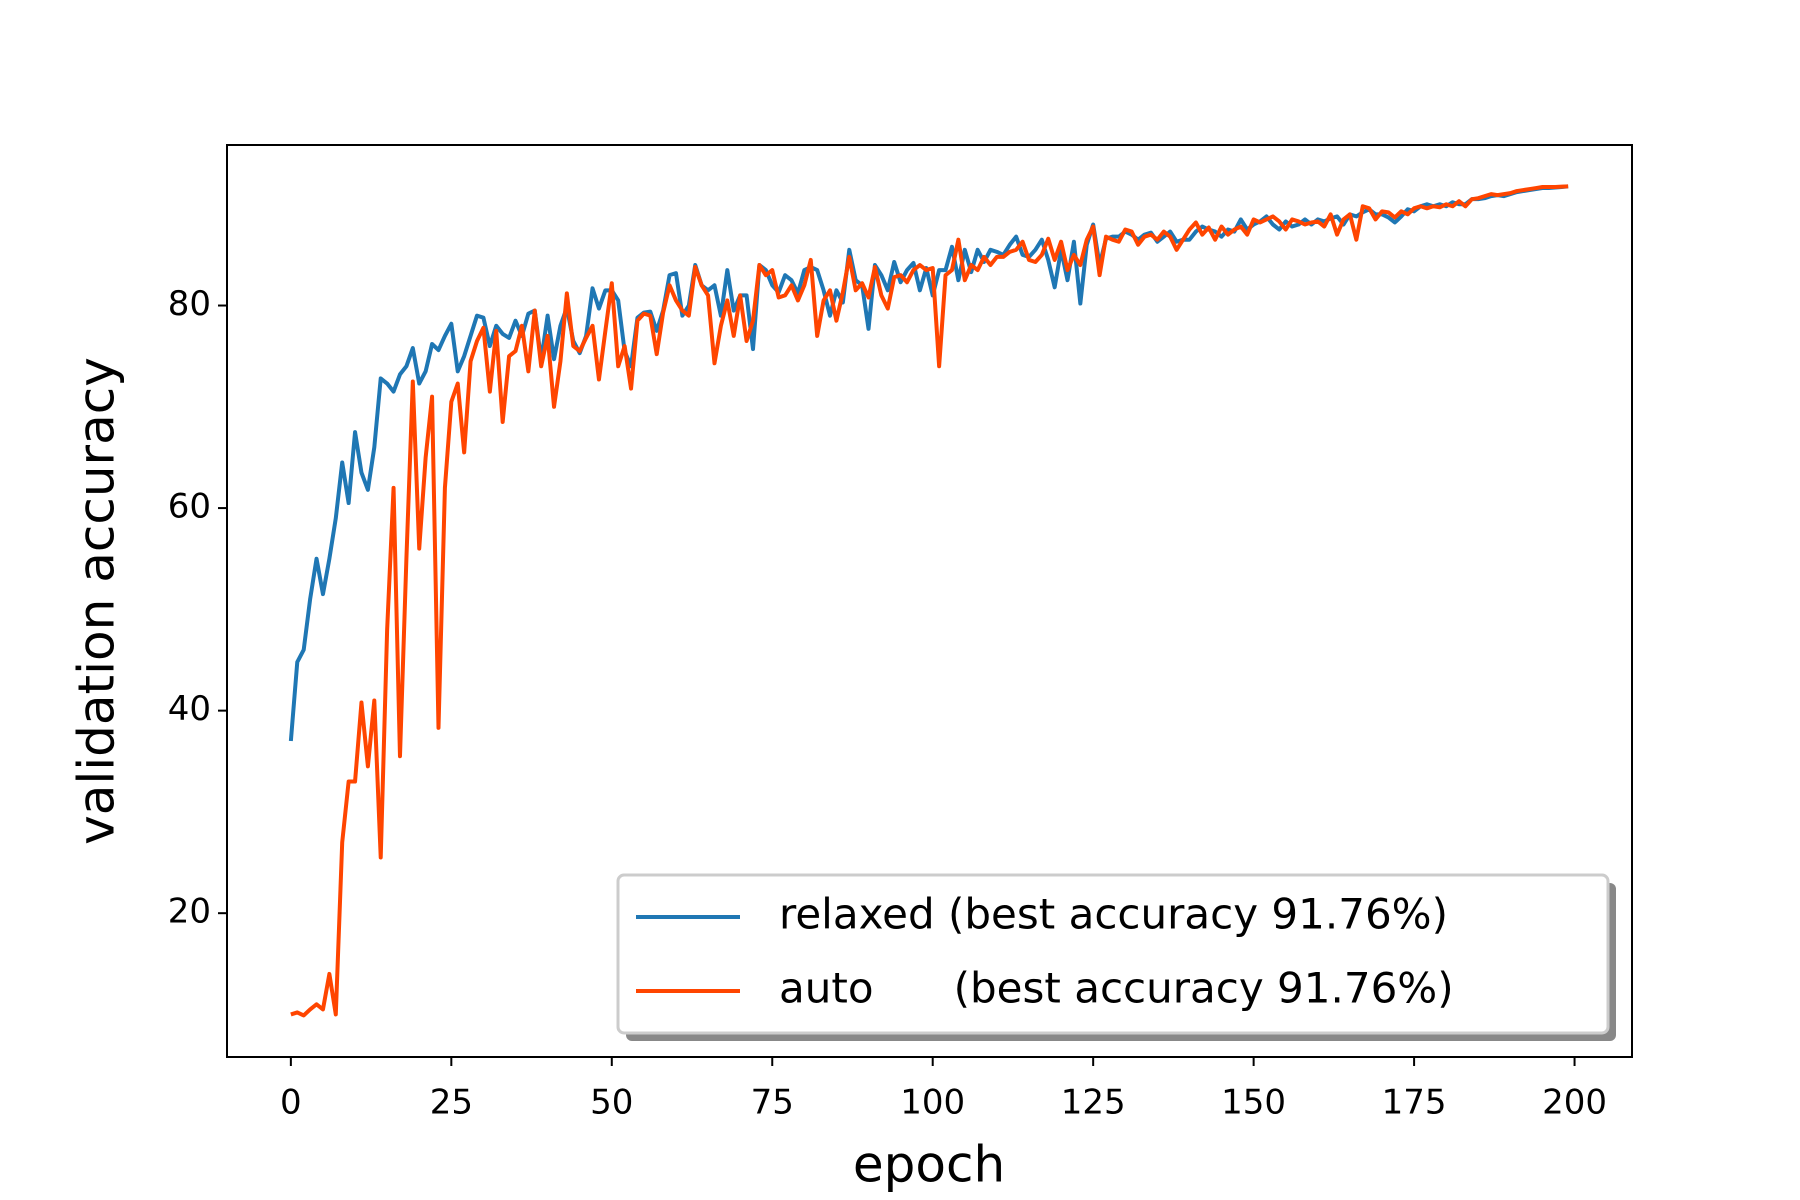 The width and height of the screenshot is (1800, 1200). I want to click on legend-box, so click(1113, 954).